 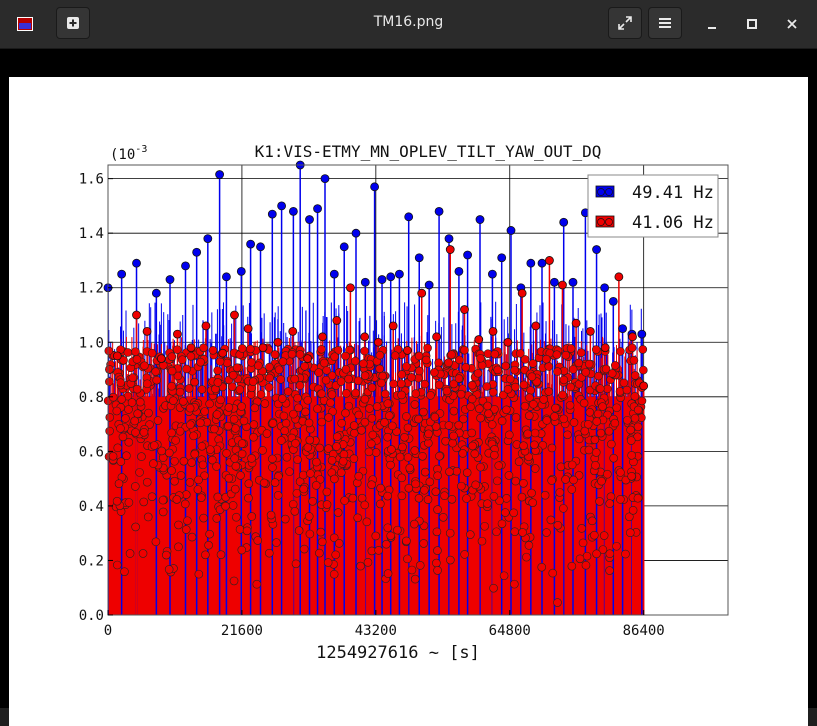 What do you see at coordinates (510, 631) in the screenshot?
I see `x-tick-label: 64800` at bounding box center [510, 631].